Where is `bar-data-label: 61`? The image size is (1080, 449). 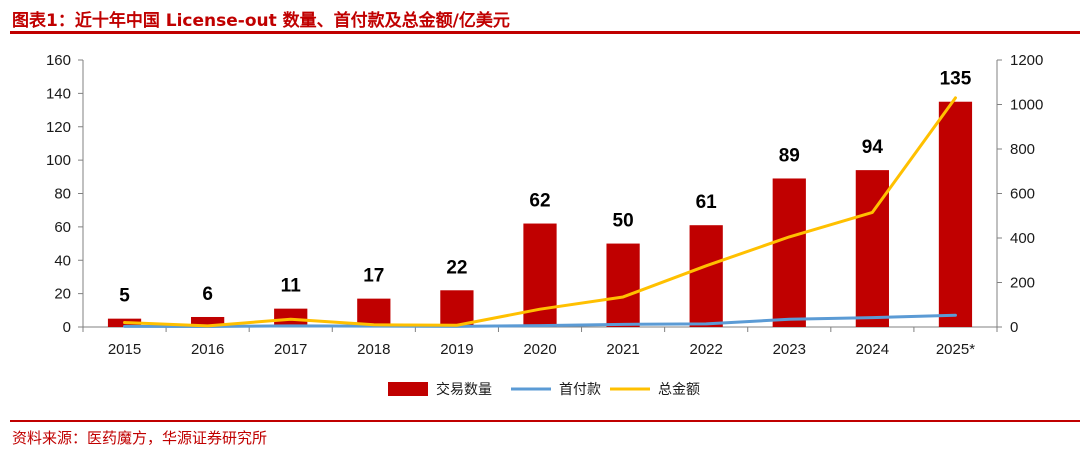 bar-data-label: 61 is located at coordinates (707, 202).